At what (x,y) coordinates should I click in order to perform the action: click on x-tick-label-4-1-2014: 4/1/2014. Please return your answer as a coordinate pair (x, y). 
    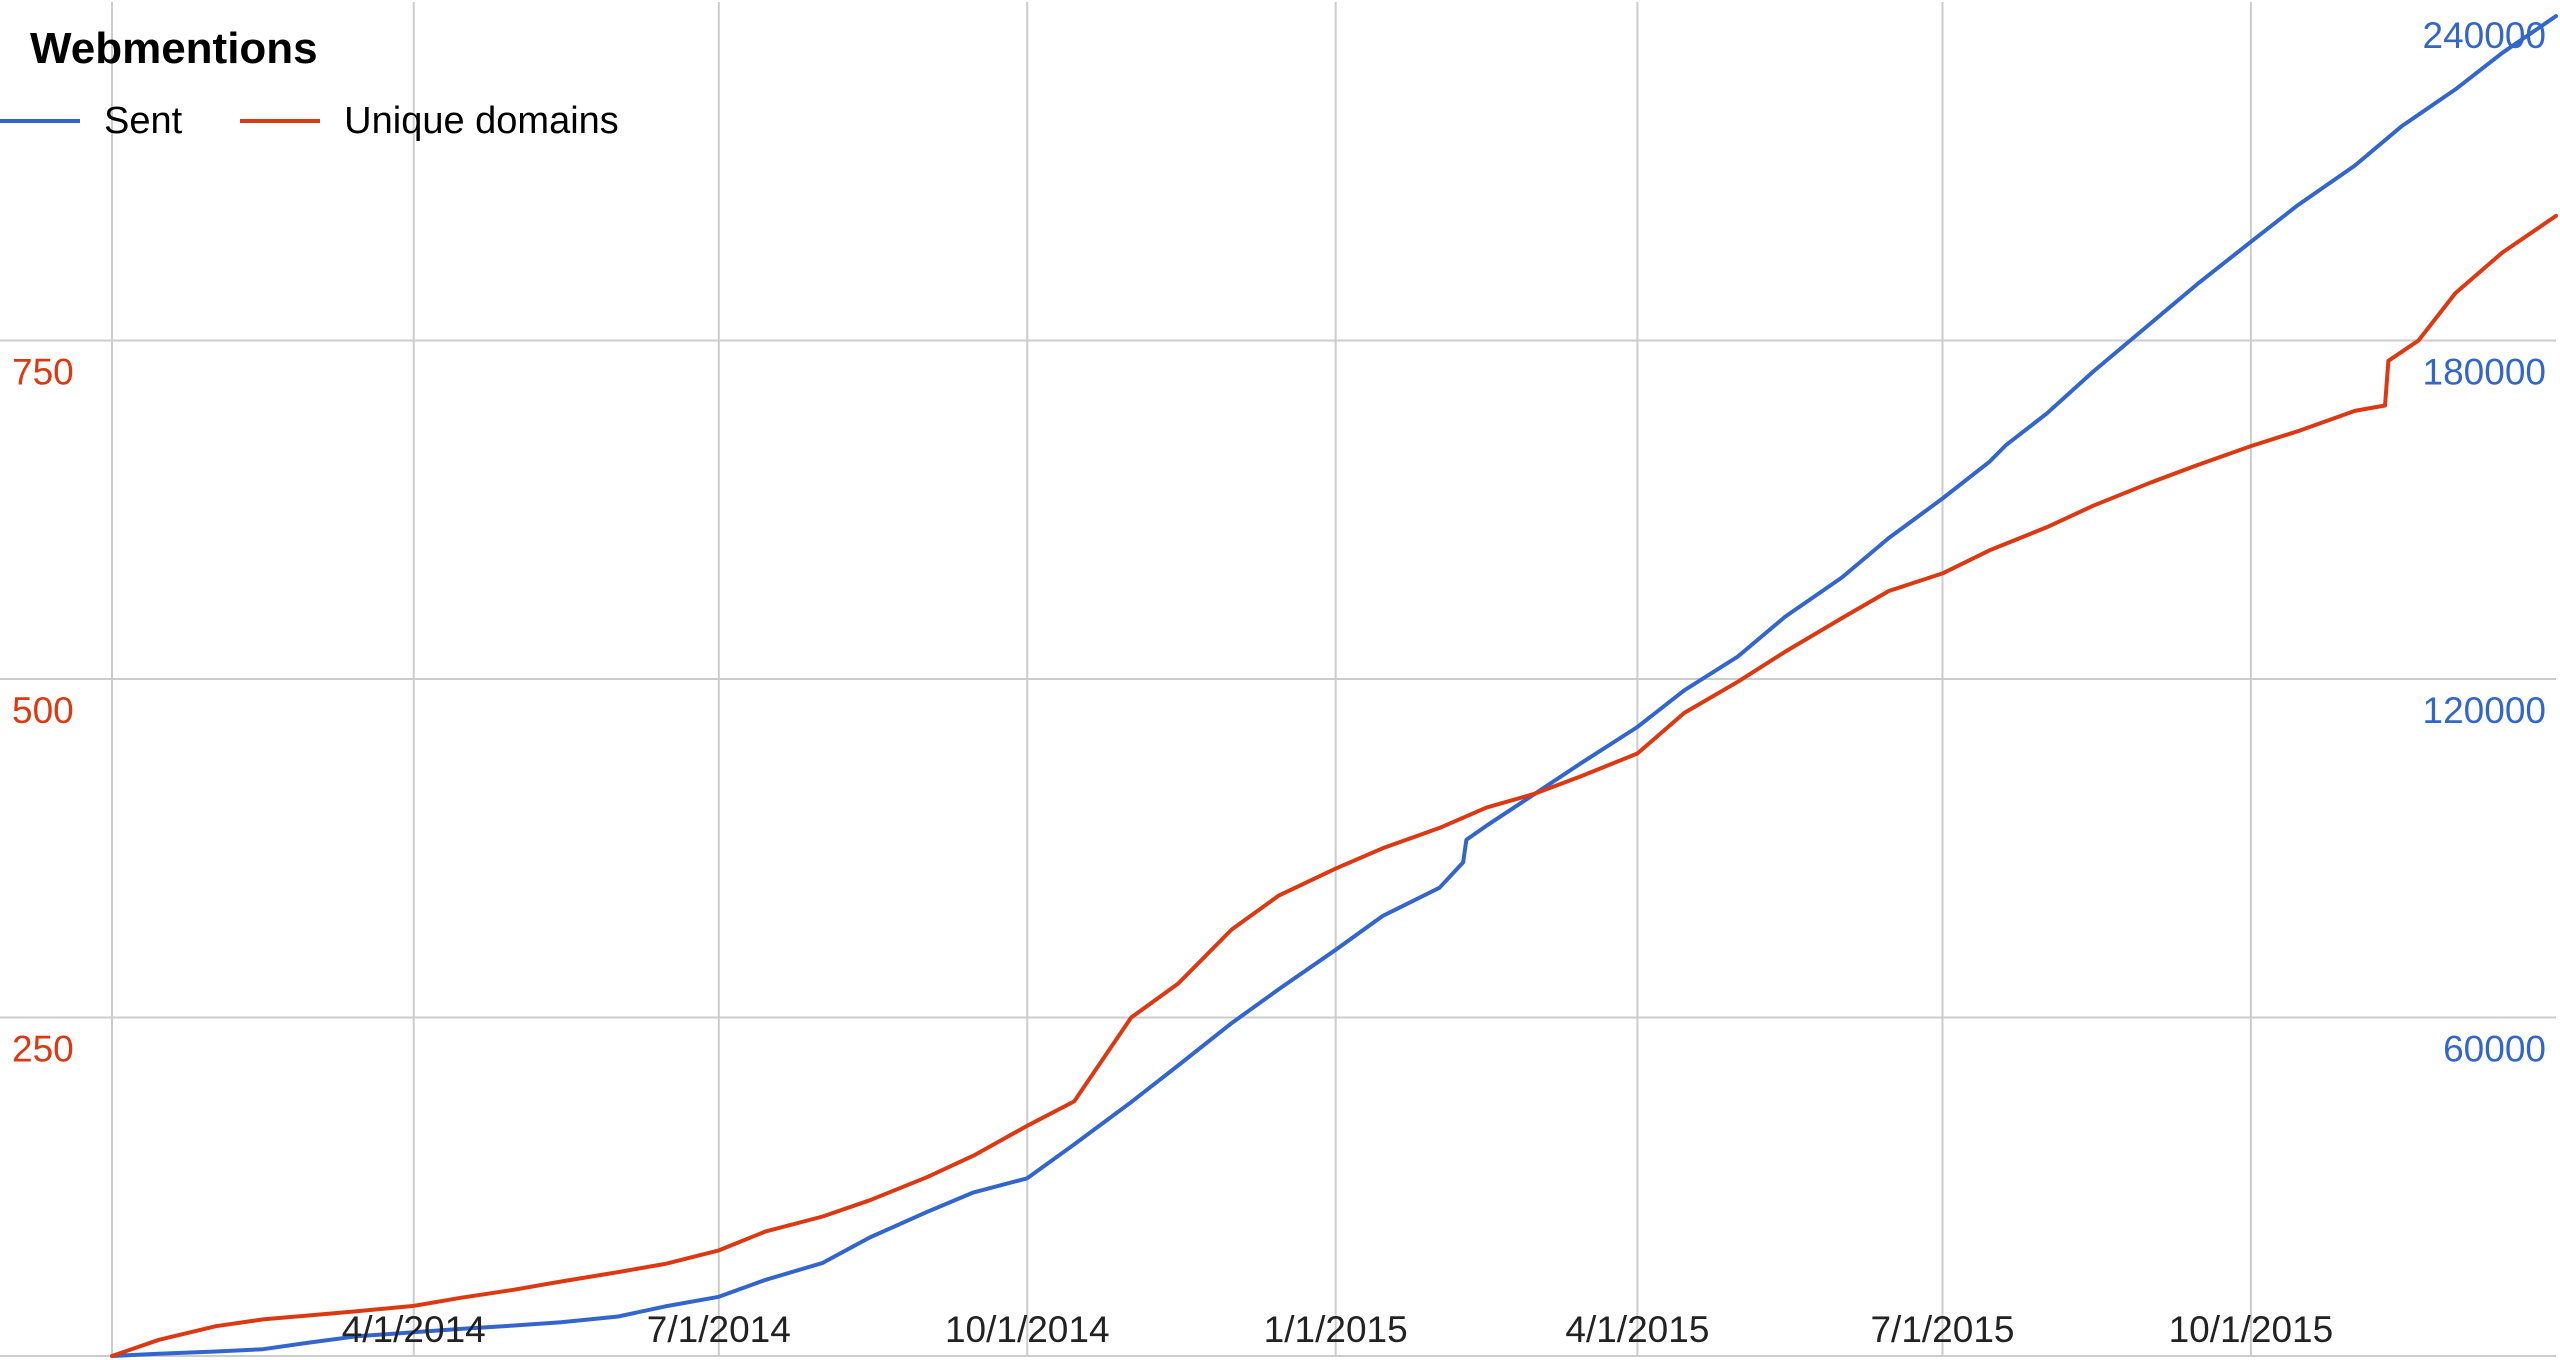
    Looking at the image, I should click on (414, 1329).